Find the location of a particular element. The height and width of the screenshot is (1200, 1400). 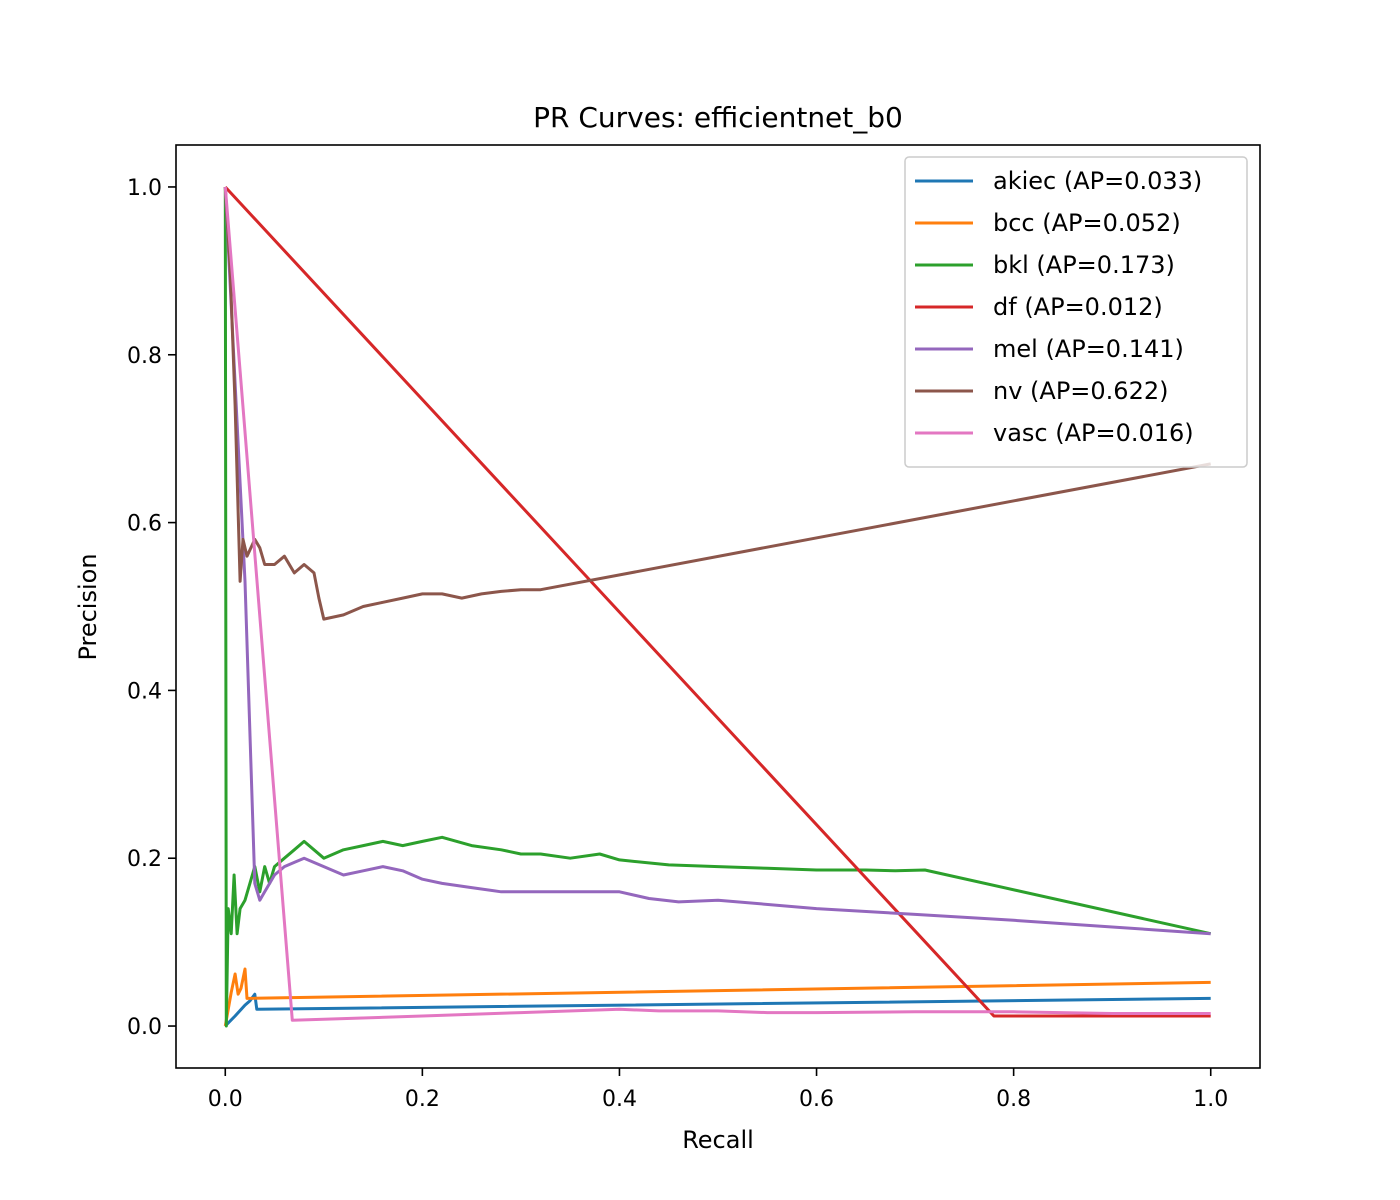

y-tick-label: 0.6 is located at coordinates (144, 524).